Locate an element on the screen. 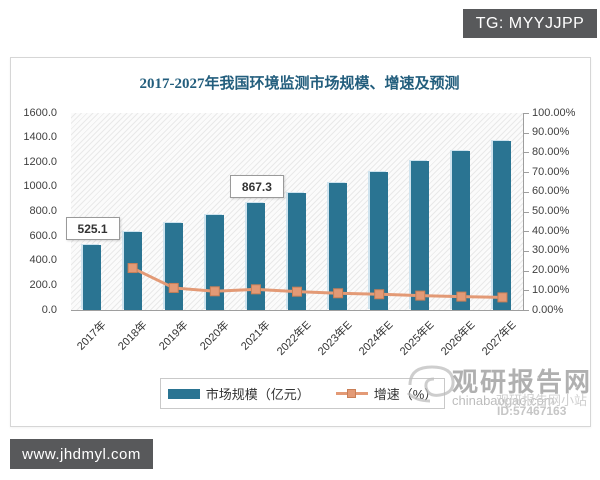  chart-legend: 市场规模（亿元） 增速（%） is located at coordinates (302, 393).